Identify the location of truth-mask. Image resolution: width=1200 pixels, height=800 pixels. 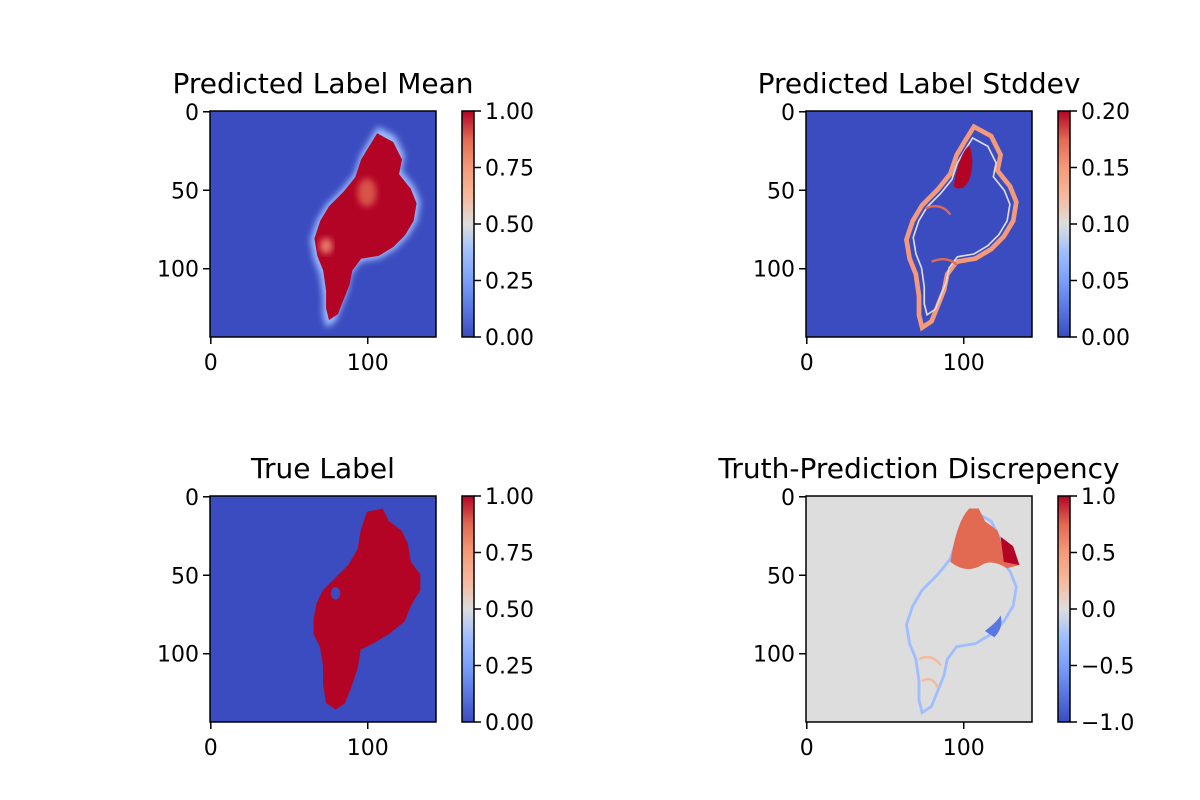
(367, 609).